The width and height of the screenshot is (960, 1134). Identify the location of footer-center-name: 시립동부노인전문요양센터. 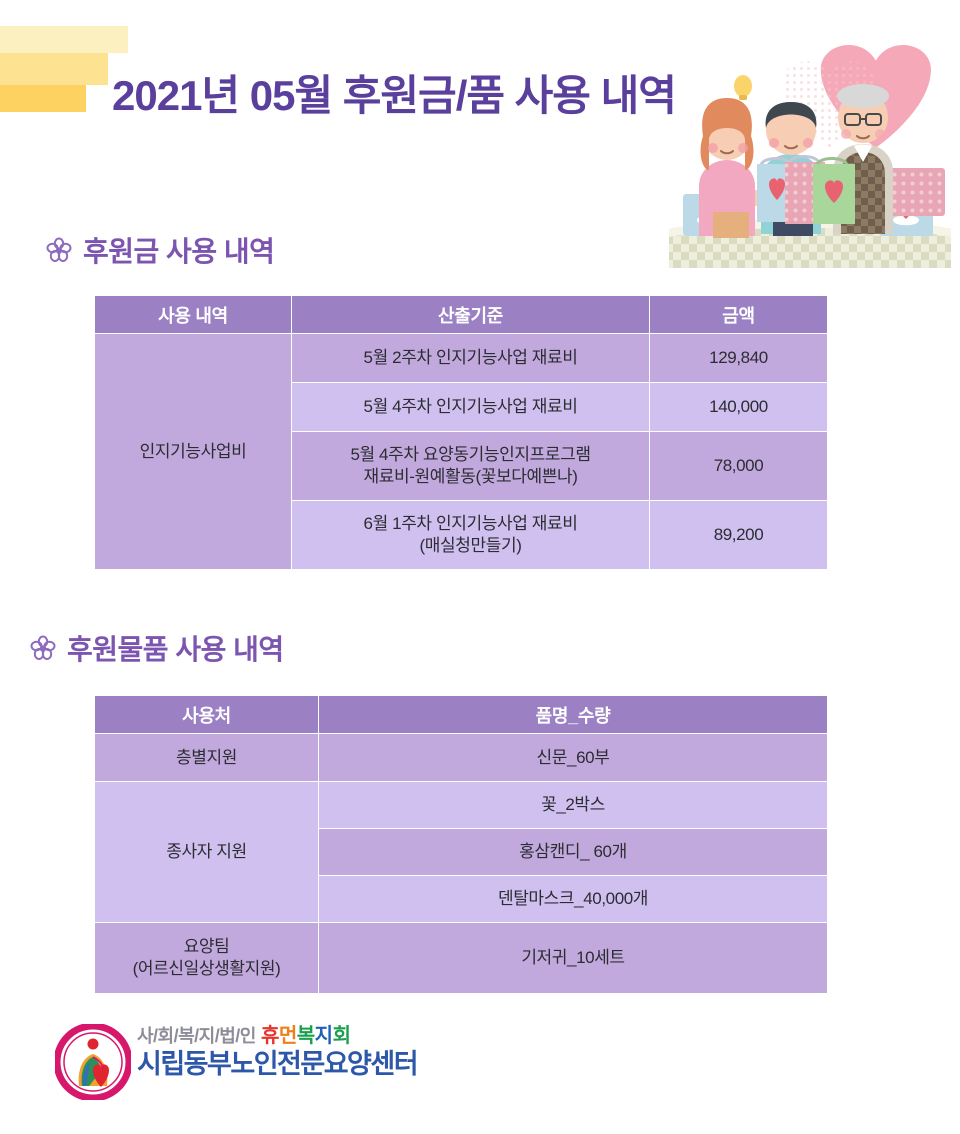
(278, 1064).